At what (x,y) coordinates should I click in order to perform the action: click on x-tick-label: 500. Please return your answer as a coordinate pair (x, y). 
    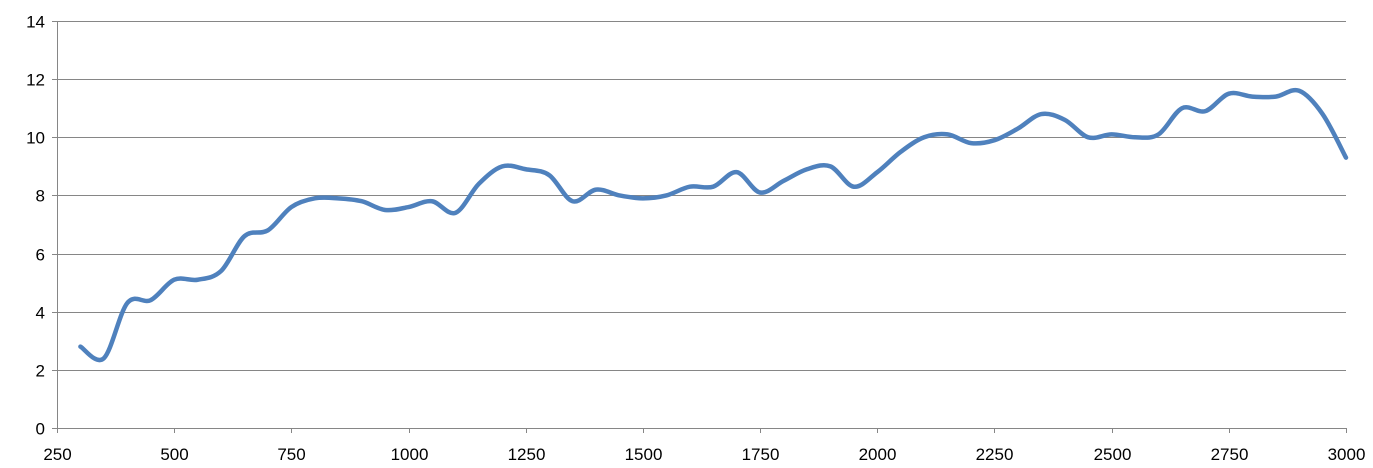
    Looking at the image, I should click on (174, 454).